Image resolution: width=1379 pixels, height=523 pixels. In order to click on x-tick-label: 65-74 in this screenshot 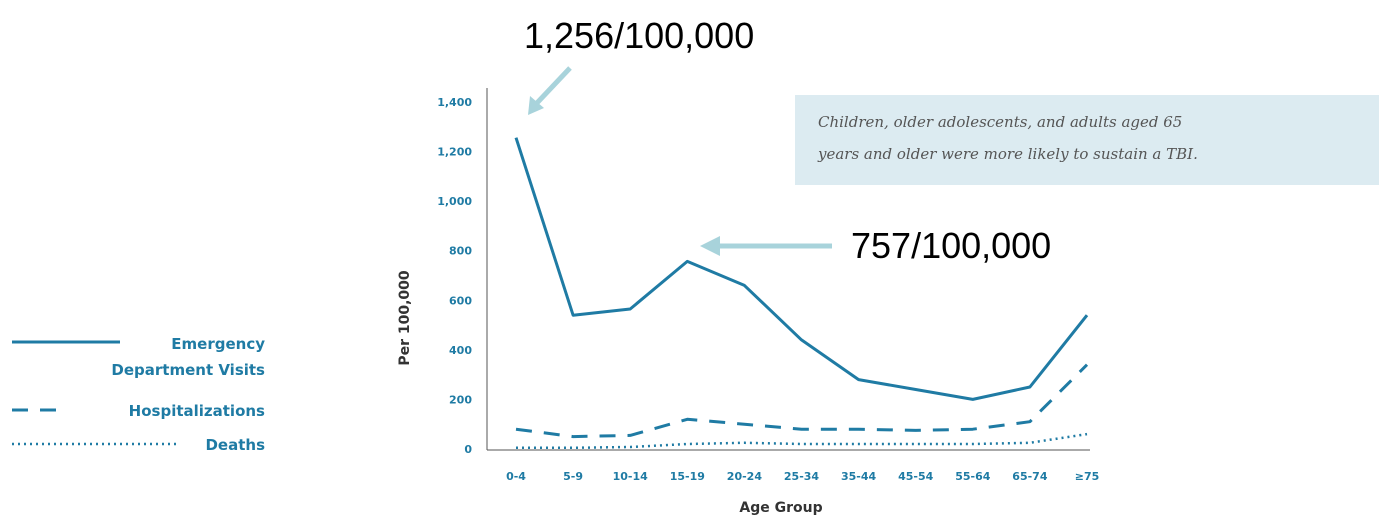, I will do `click(1030, 476)`.